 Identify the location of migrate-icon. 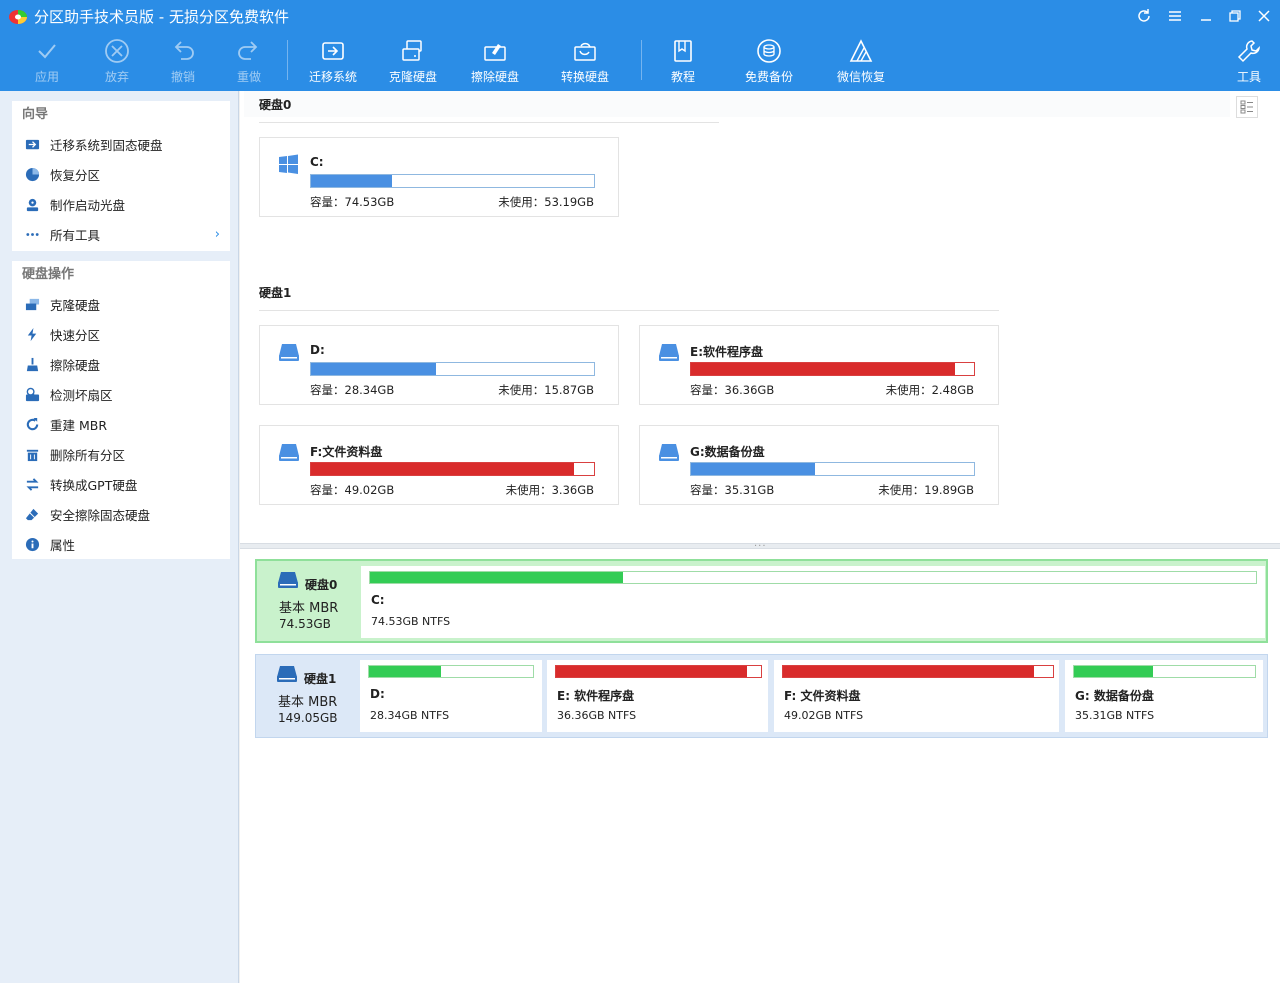
(333, 51).